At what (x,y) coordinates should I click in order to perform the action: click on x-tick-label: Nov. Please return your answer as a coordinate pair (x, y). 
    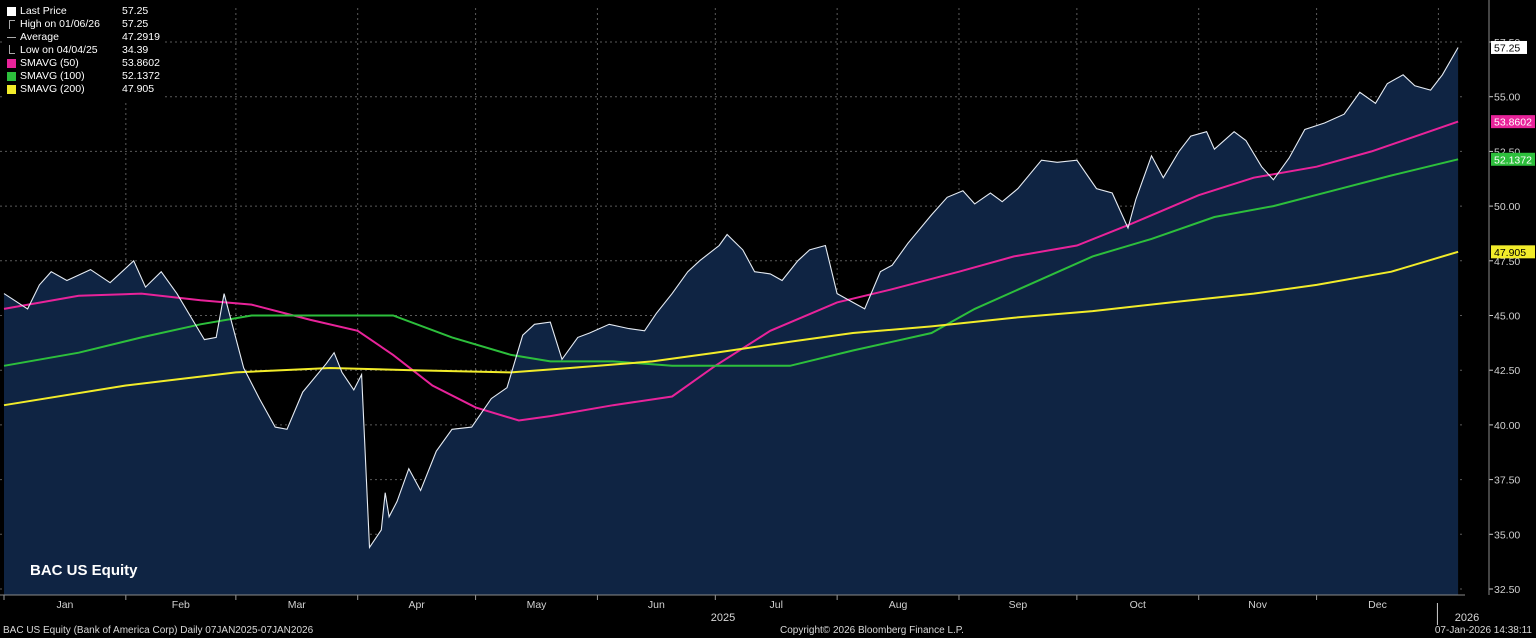
    Looking at the image, I should click on (1257, 605).